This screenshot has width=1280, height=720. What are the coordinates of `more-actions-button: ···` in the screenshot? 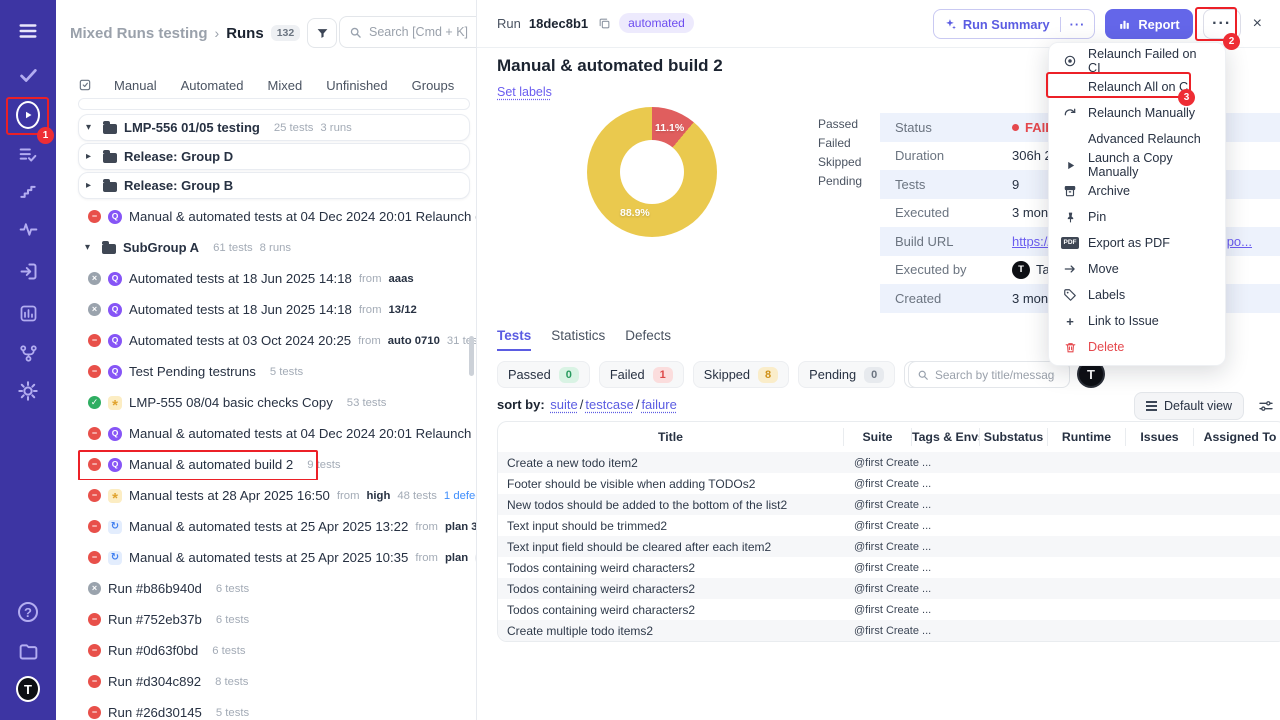 It's located at (1221, 24).